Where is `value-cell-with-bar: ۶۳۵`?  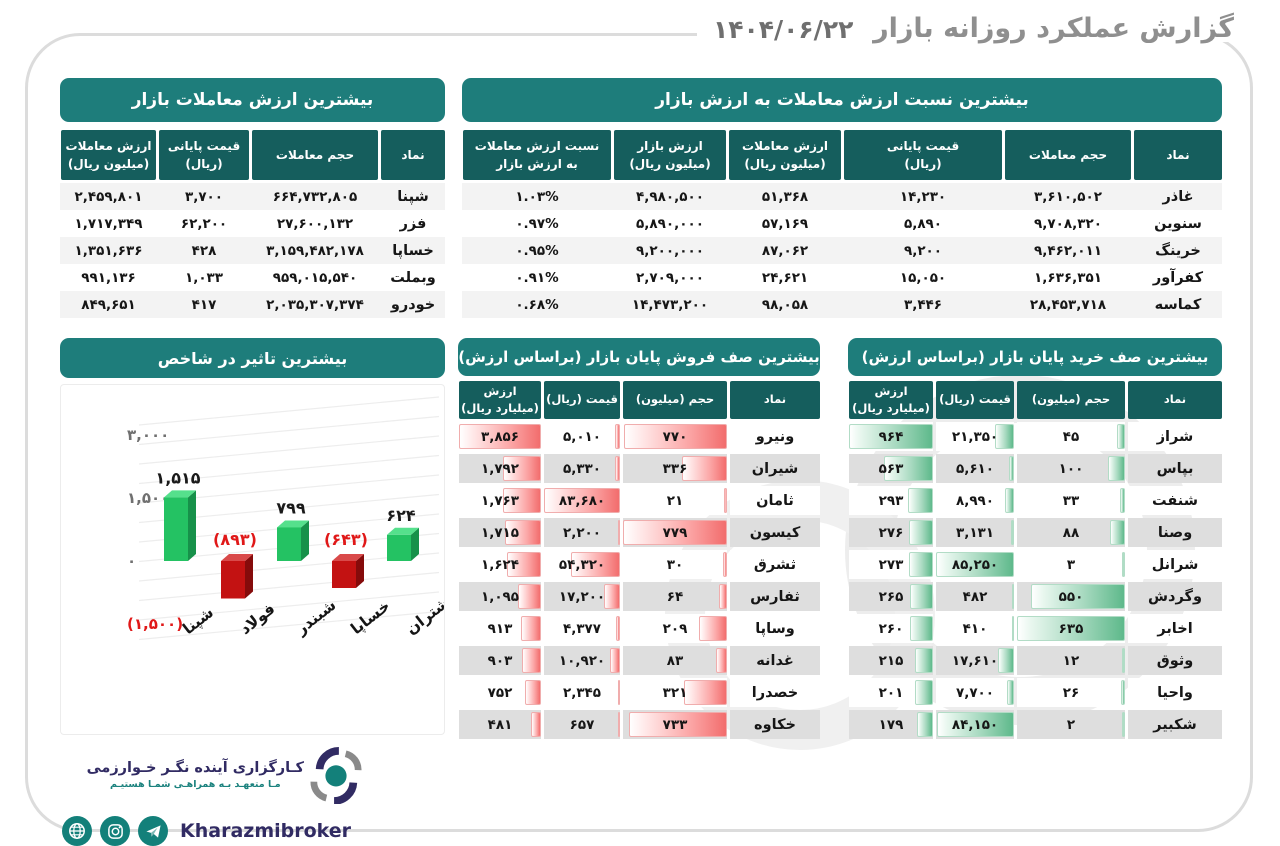
value-cell-with-bar: ۶۳۵ is located at coordinates (1071, 628).